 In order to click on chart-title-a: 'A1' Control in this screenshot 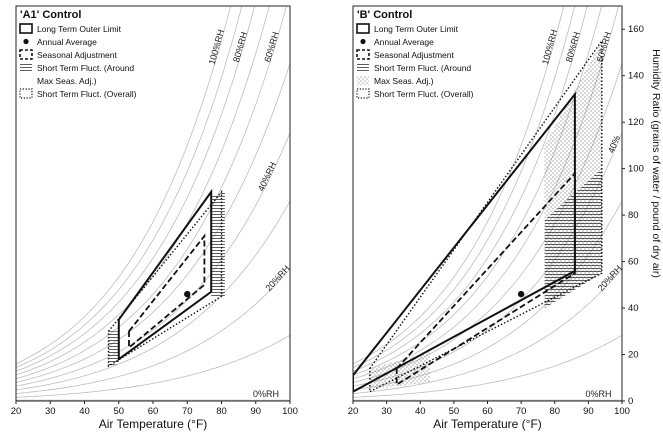, I will do `click(50, 15)`.